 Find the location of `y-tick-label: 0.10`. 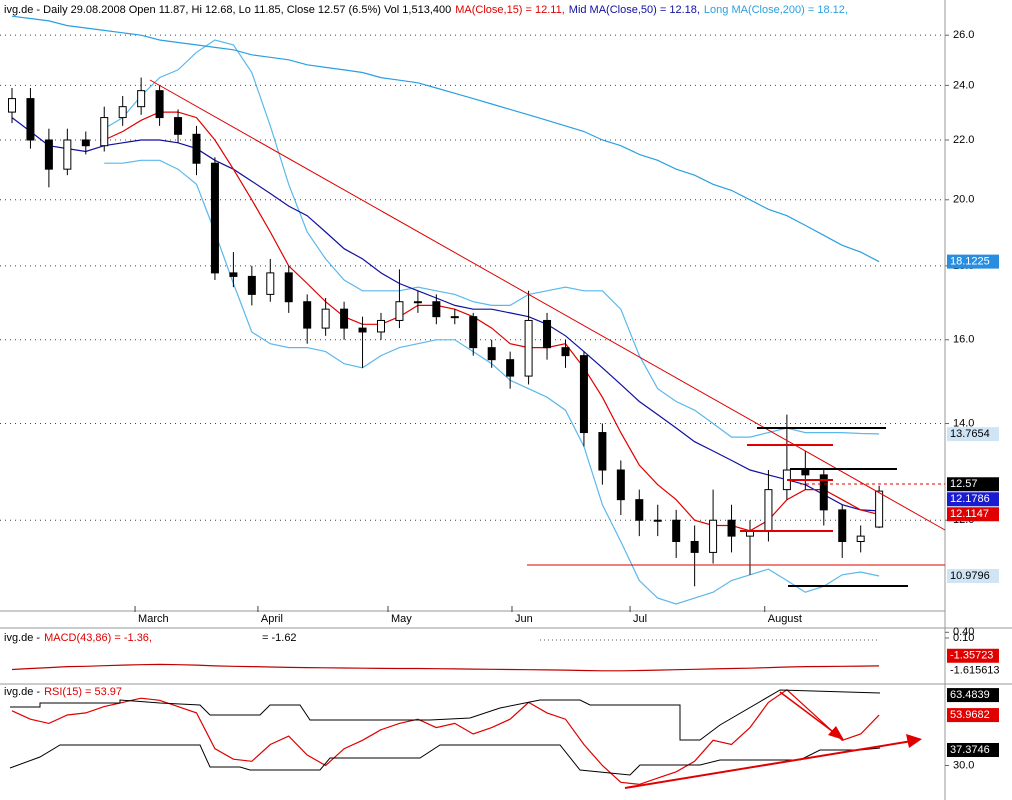

y-tick-label: 0.10 is located at coordinates (963, 638).